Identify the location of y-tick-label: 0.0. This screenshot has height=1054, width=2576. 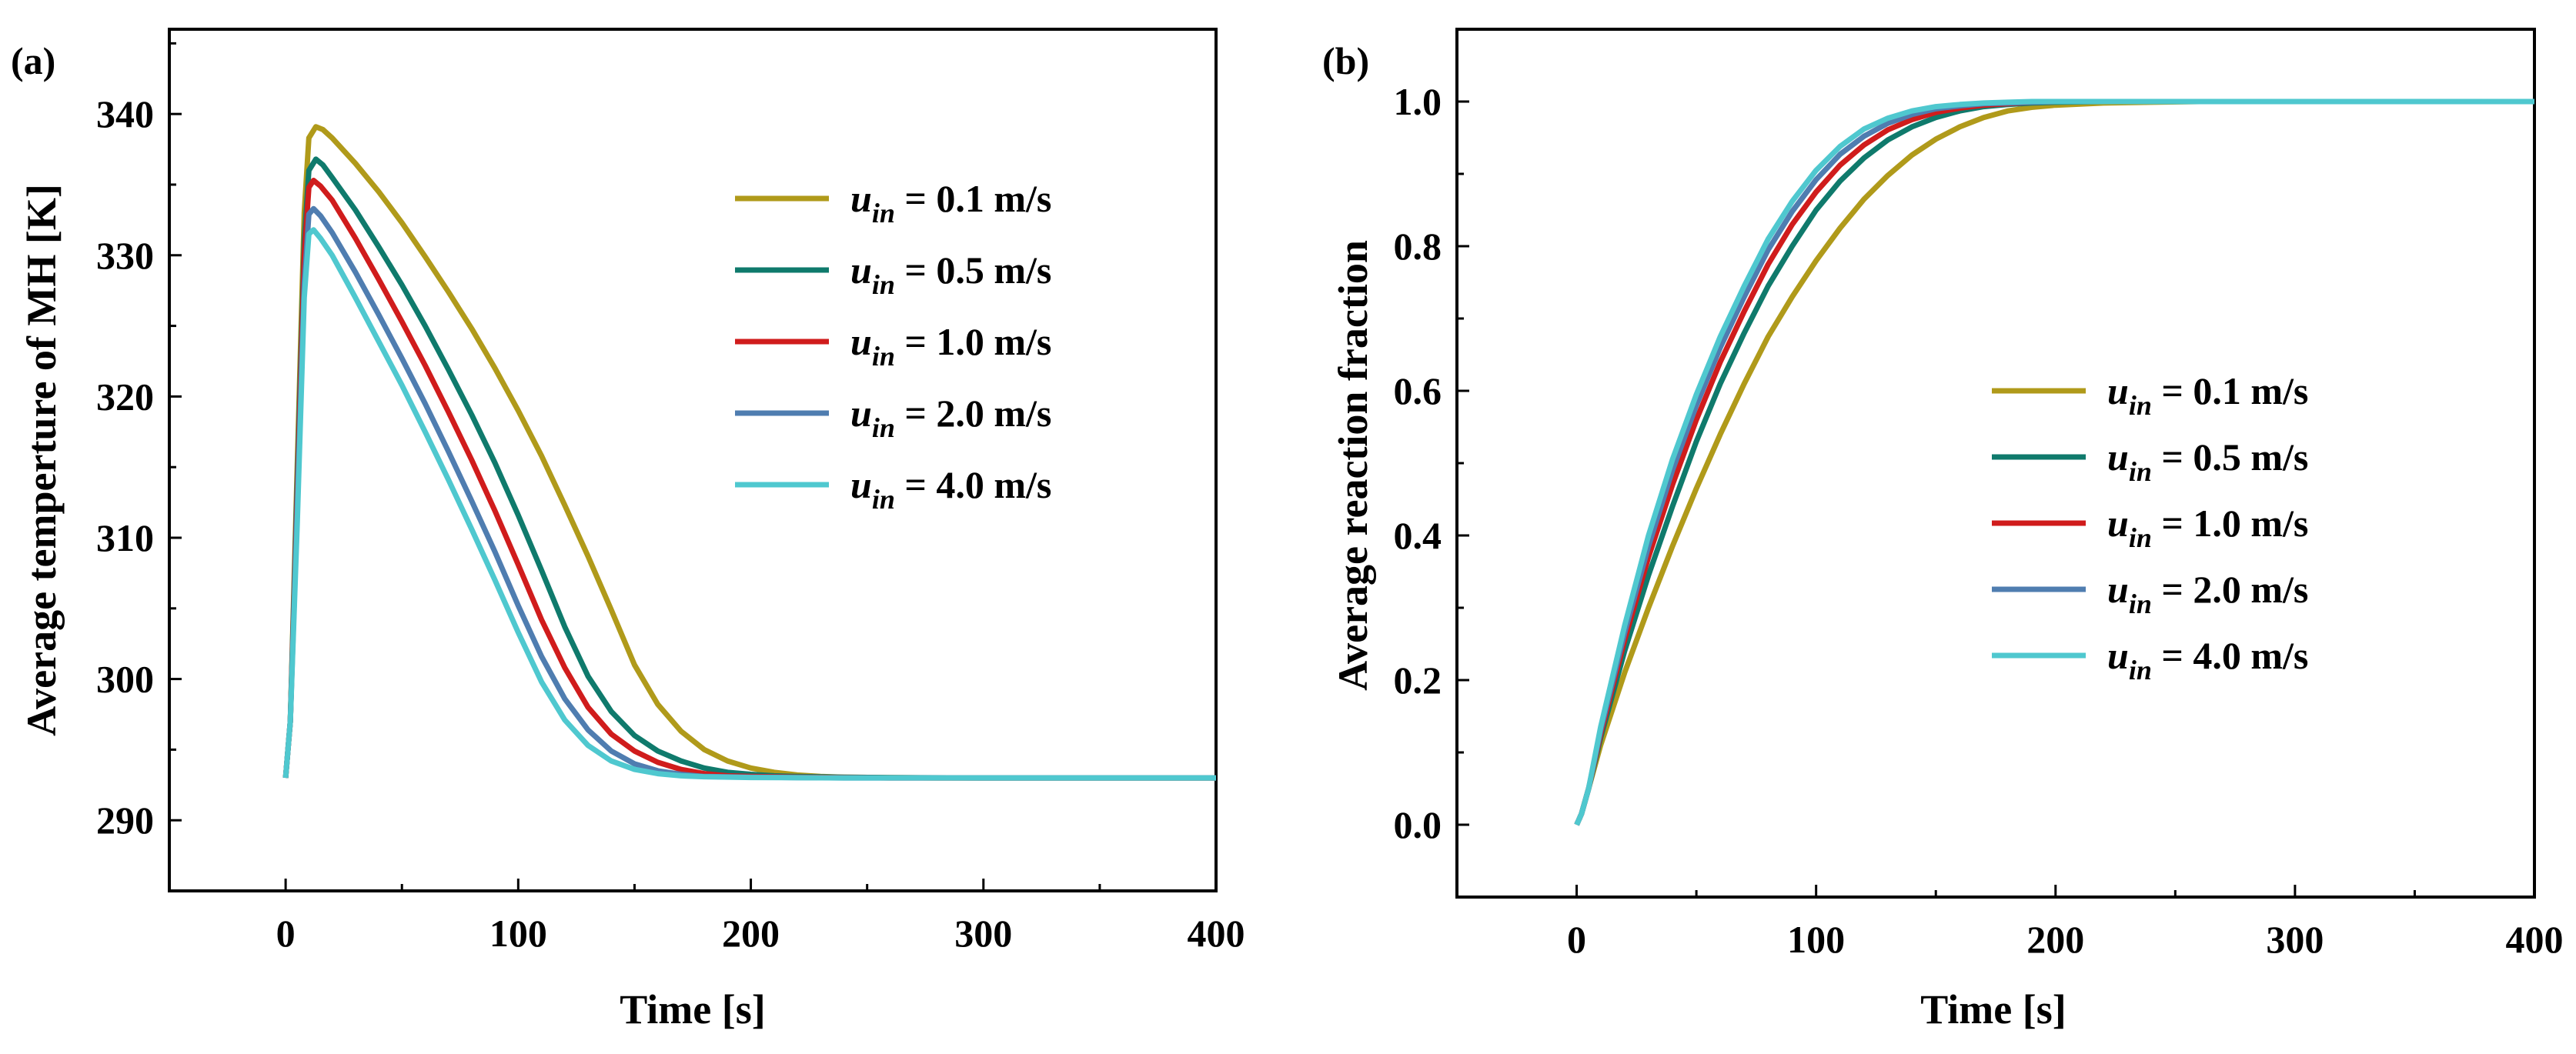
(1418, 825).